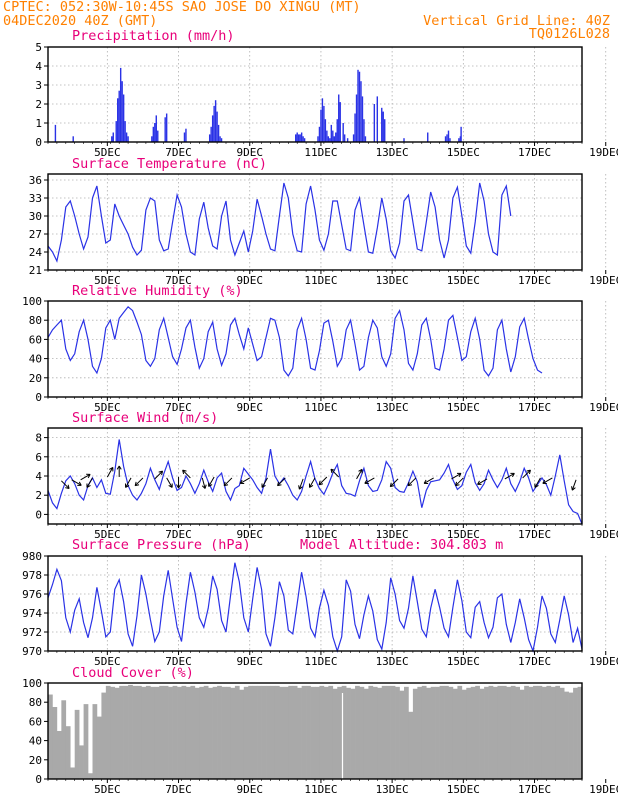  I want to click on cloud-xtick-label: 15DEC, so click(463, 789).